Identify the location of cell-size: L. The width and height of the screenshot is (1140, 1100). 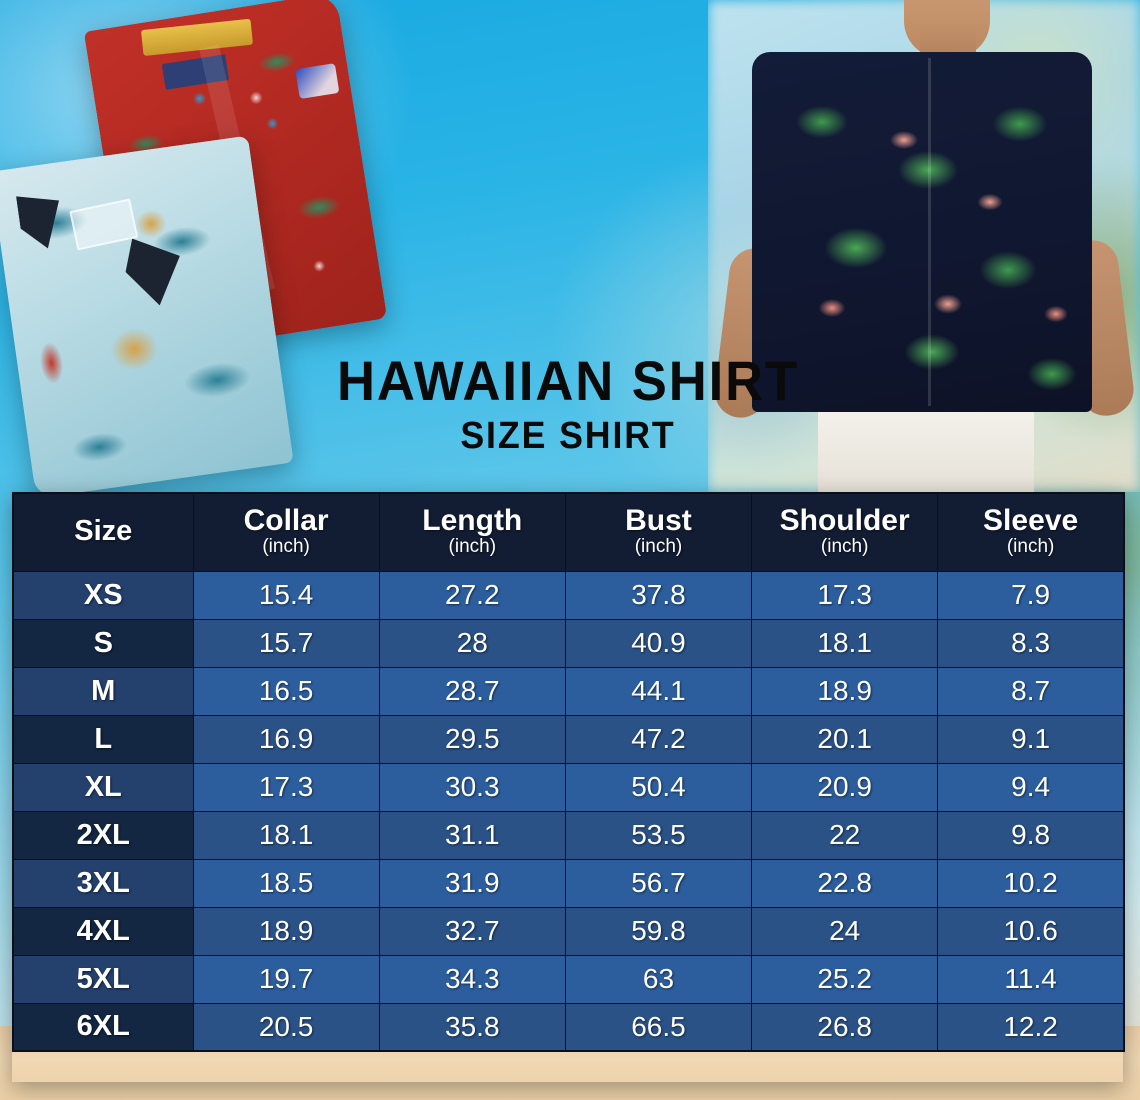
(103, 739).